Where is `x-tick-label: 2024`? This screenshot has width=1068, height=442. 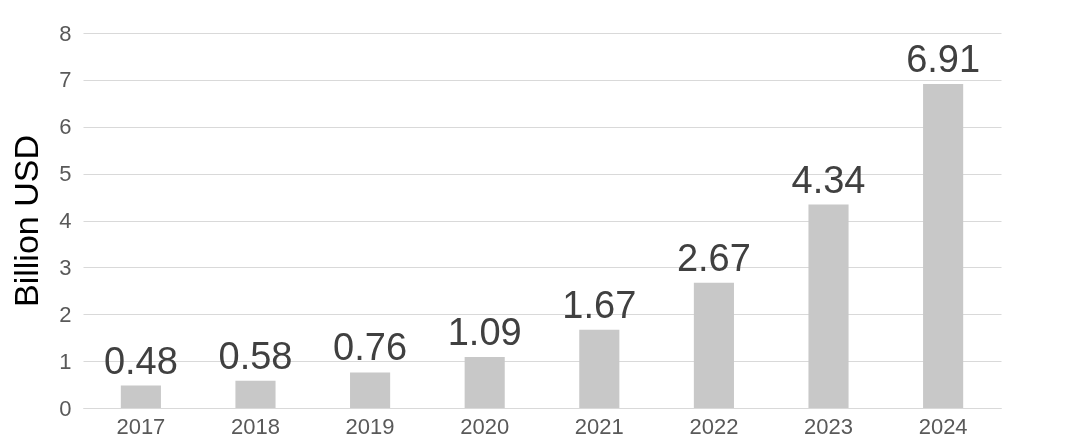
x-tick-label: 2024 is located at coordinates (943, 426).